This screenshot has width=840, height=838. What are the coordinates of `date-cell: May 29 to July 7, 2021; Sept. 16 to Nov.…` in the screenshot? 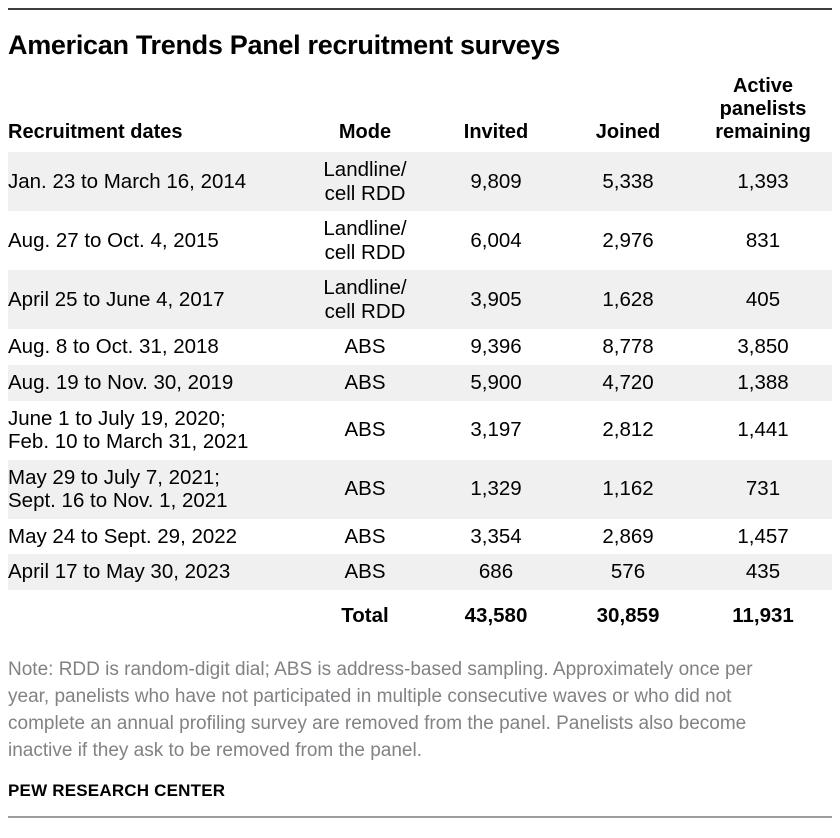 It's located at (154, 489).